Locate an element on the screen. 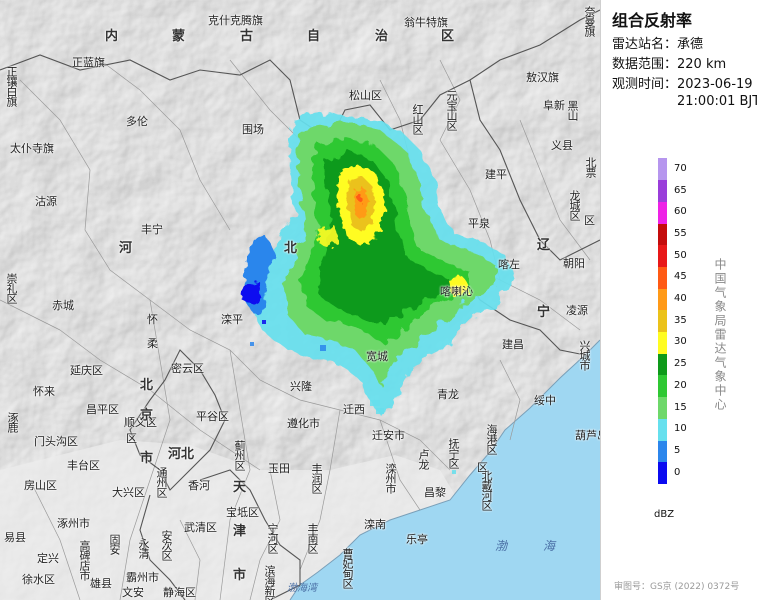 The height and width of the screenshot is (600, 757). map-label: 抚宁区 is located at coordinates (453, 453).